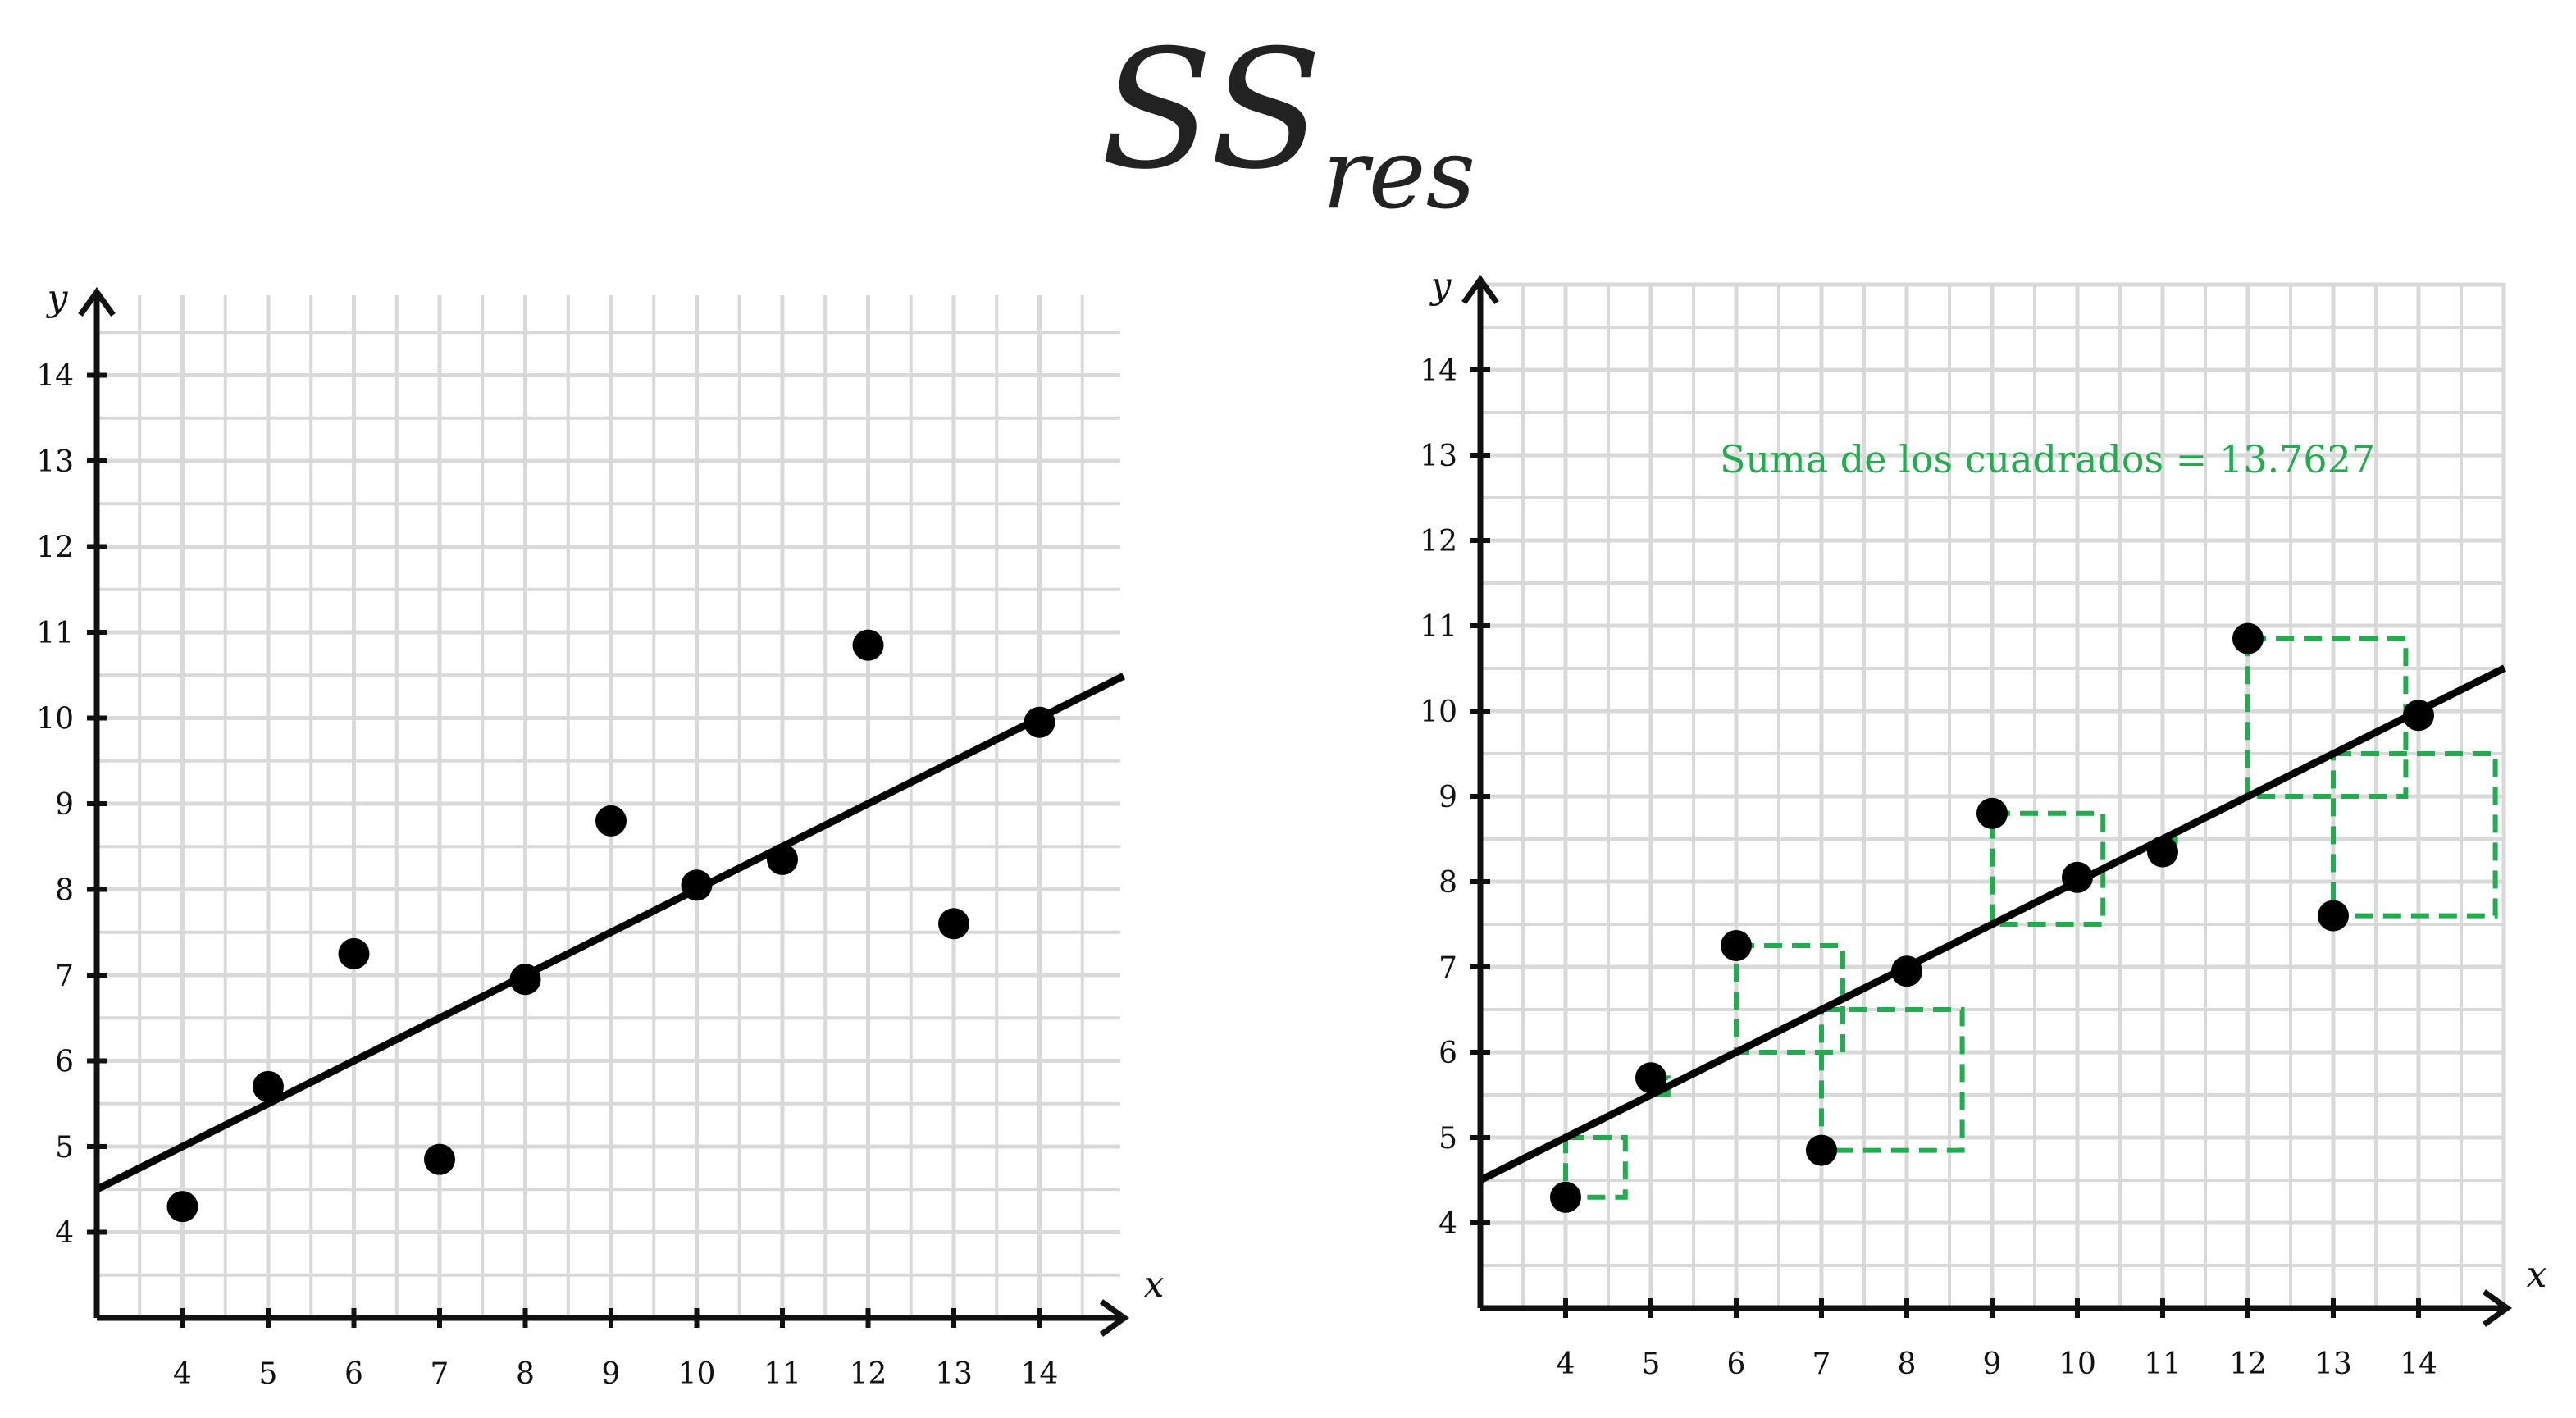 Image resolution: width=2576 pixels, height=1418 pixels. Describe the element at coordinates (1399, 173) in the screenshot. I see `title-subscript-text: res` at that location.